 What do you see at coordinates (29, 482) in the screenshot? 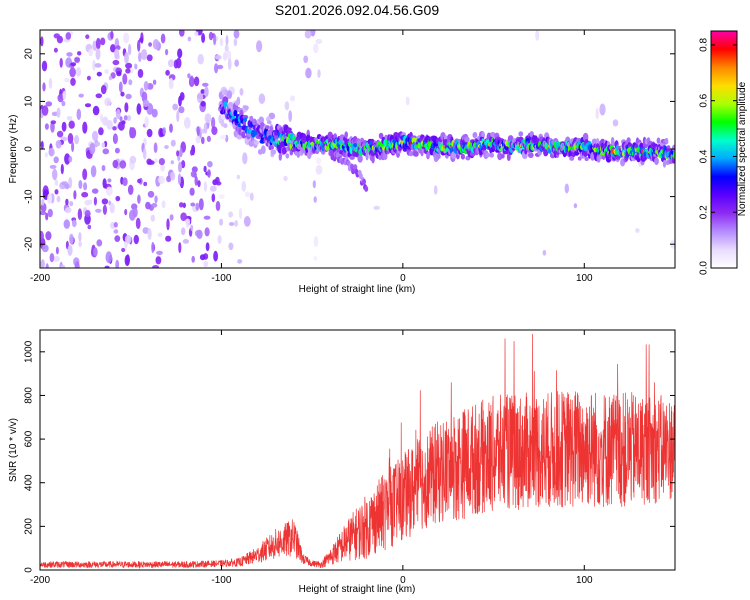
I see `snr-ytick-label: 400` at bounding box center [29, 482].